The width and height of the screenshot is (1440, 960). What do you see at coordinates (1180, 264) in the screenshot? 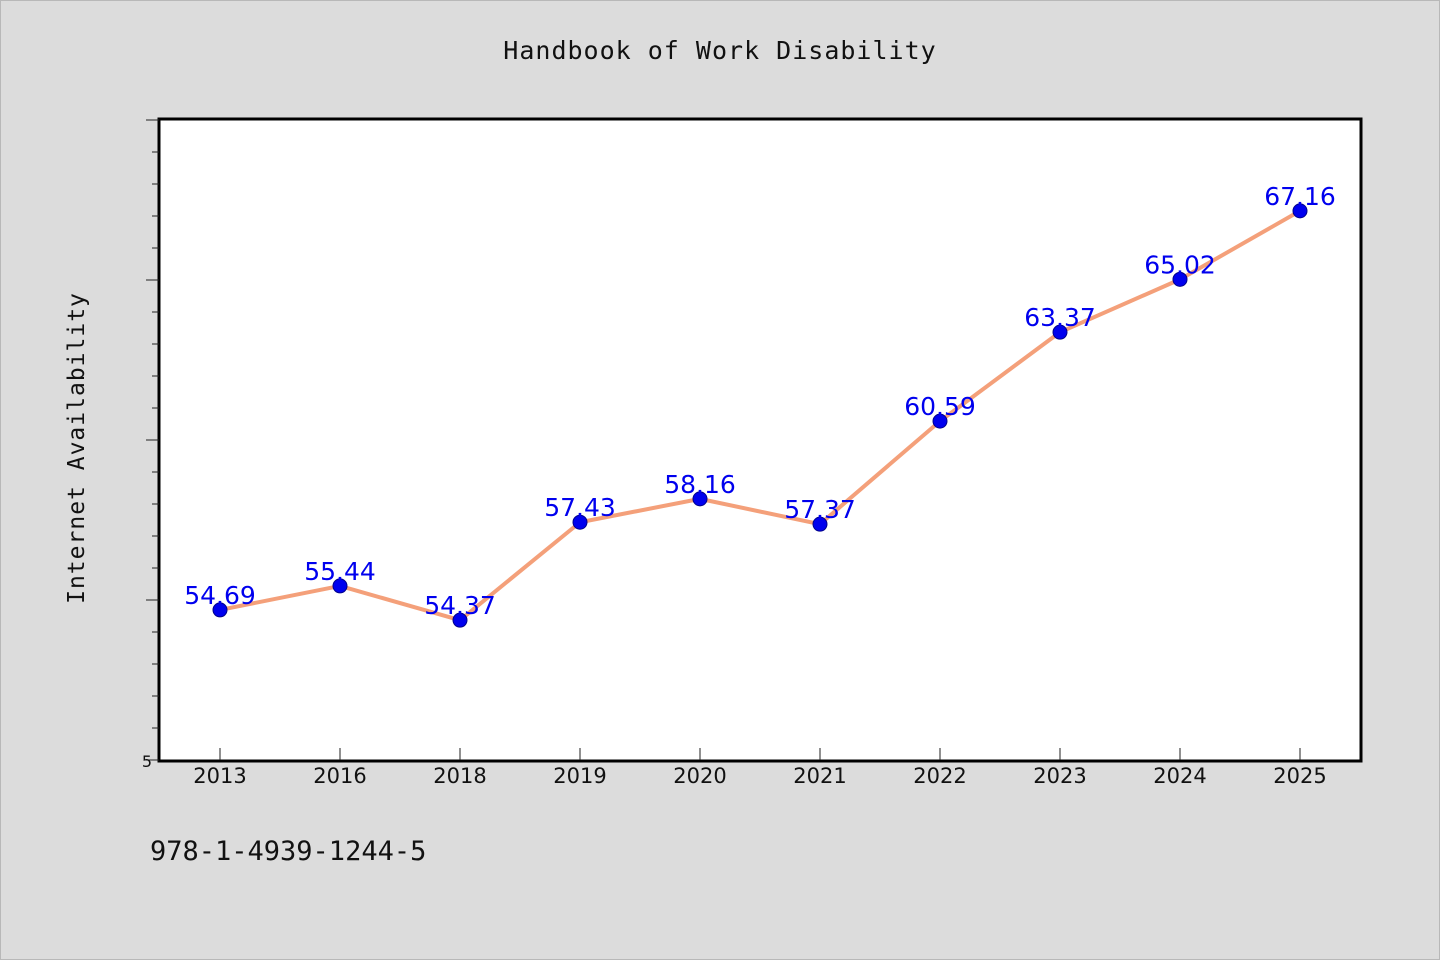
I see `data-label: 65.02` at bounding box center [1180, 264].